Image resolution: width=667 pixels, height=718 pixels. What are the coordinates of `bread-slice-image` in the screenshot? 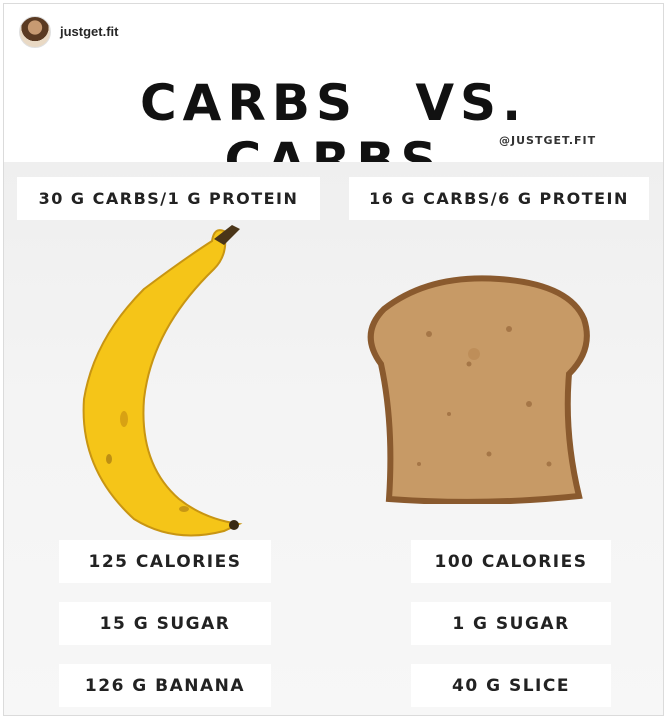 It's located at (478, 389).